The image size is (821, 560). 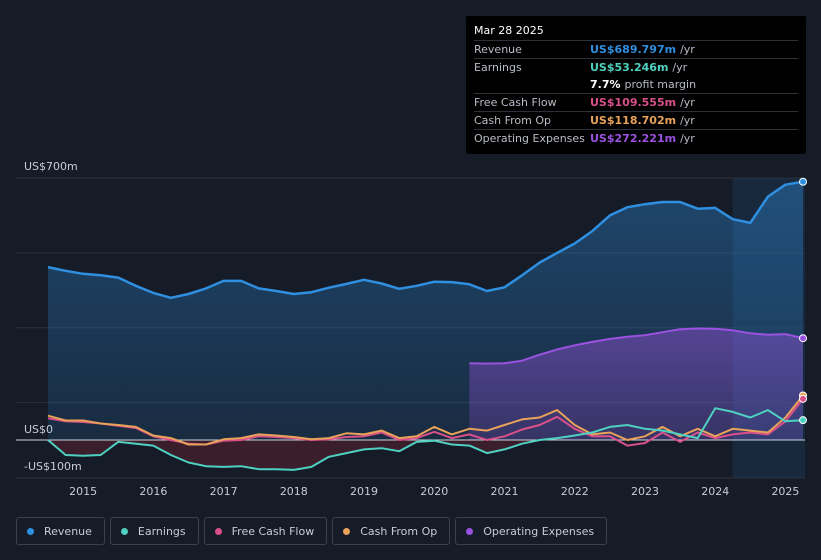 I want to click on revenue-end-point, so click(x=803, y=181).